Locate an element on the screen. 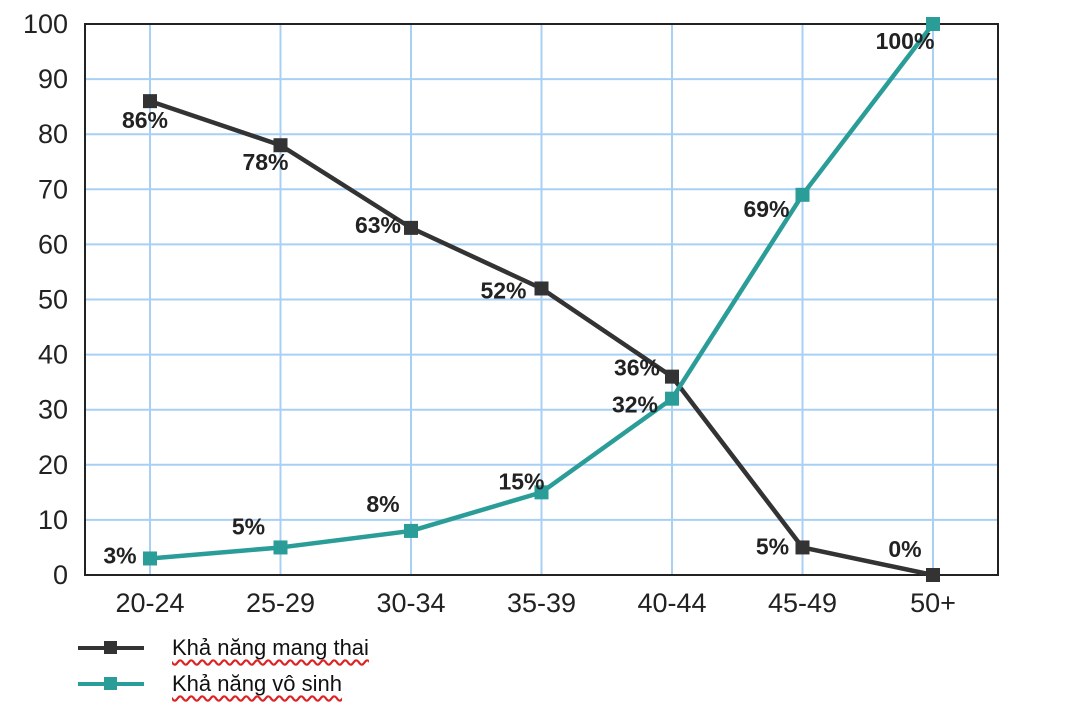  y-tick-label: 30 is located at coordinates (53, 410).